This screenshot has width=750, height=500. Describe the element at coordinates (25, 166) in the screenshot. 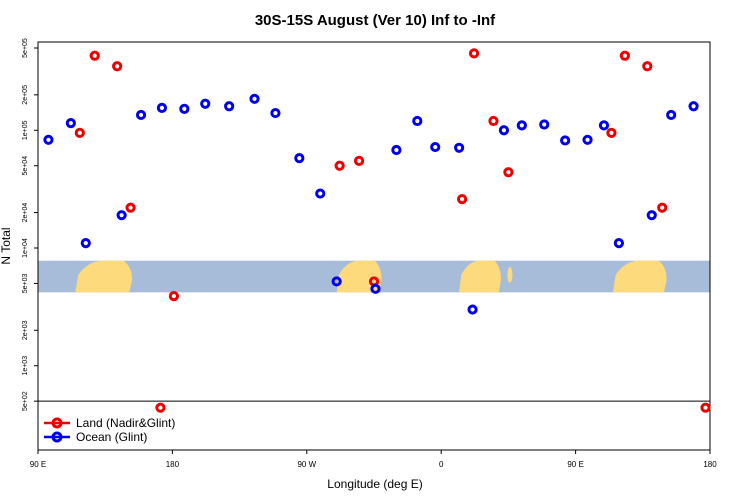

I see `y-tick-label: 5e+04` at that location.